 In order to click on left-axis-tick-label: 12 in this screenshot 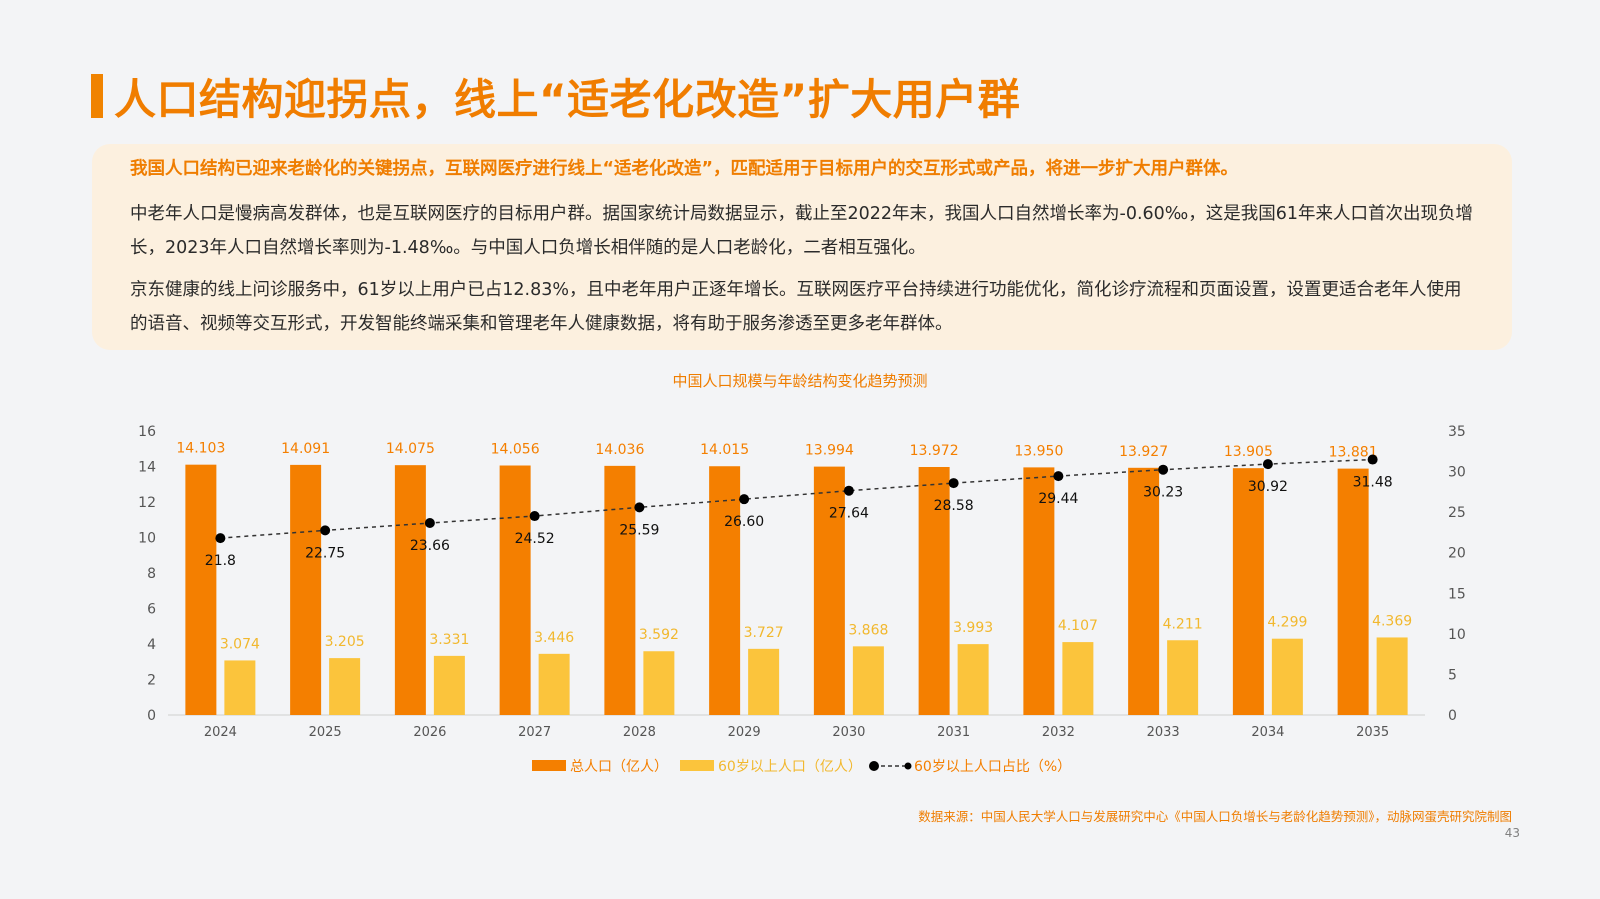, I will do `click(147, 503)`.